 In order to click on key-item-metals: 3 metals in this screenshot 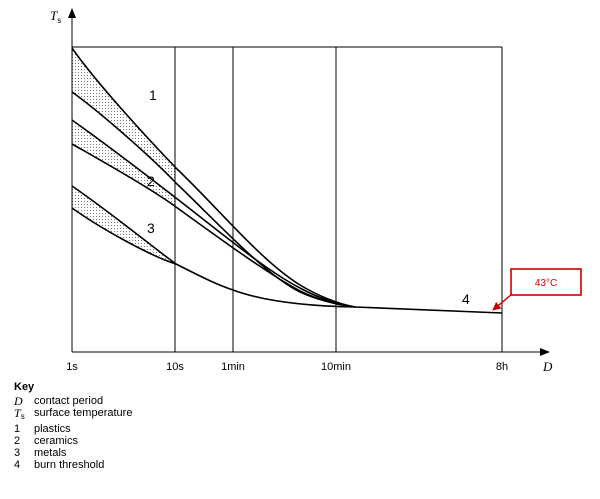, I will do `click(73, 453)`.